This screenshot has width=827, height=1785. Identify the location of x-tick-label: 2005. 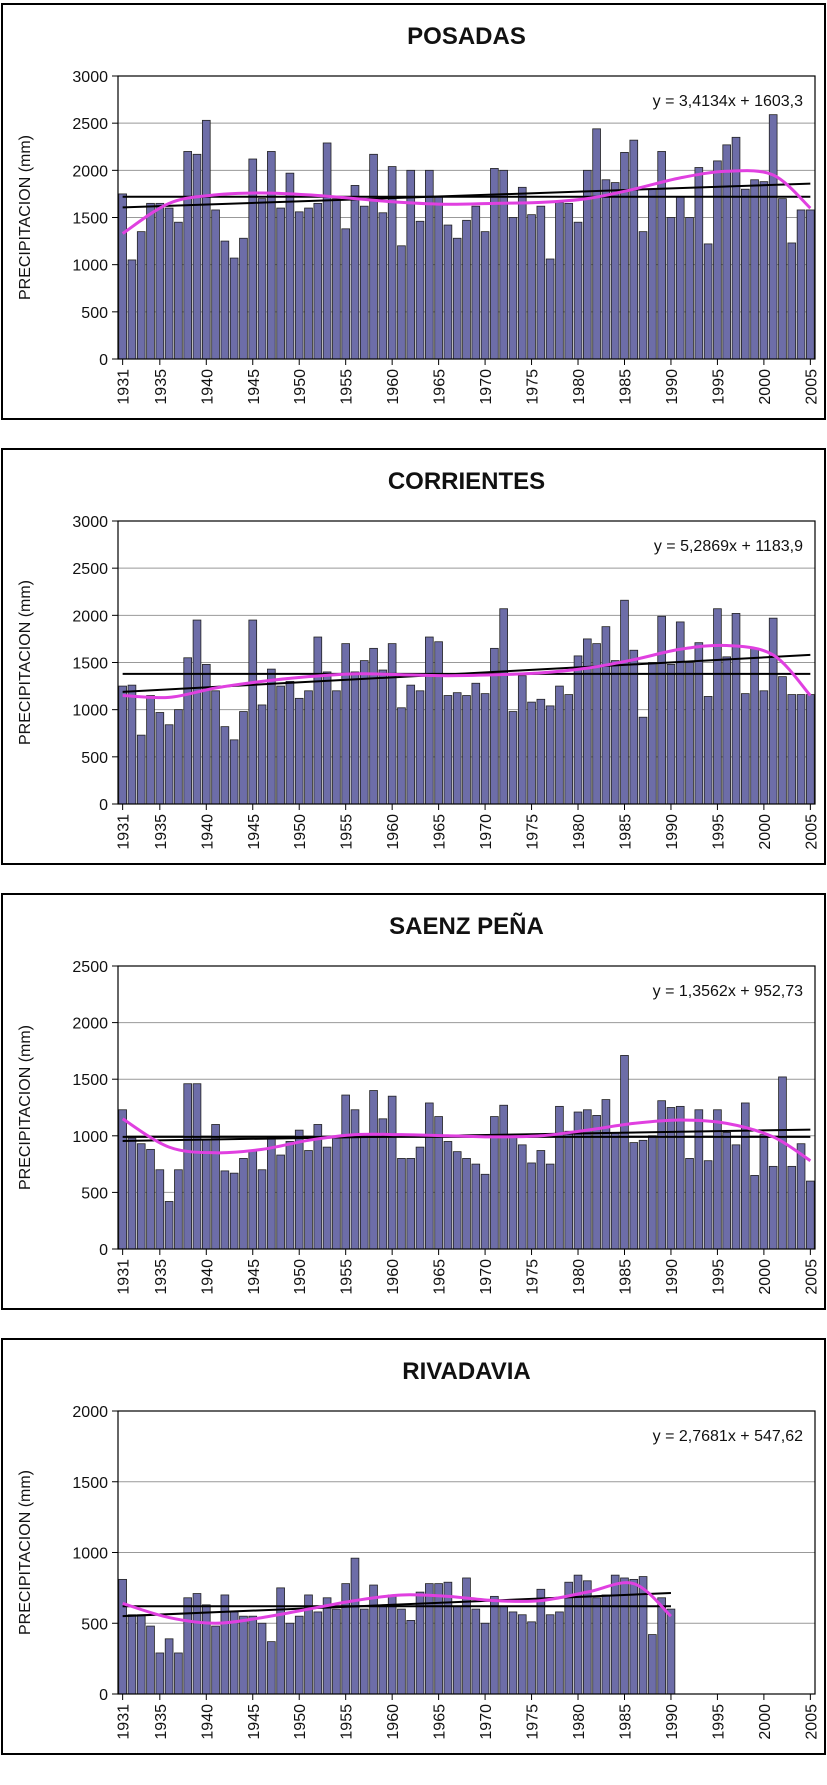
(811, 1722).